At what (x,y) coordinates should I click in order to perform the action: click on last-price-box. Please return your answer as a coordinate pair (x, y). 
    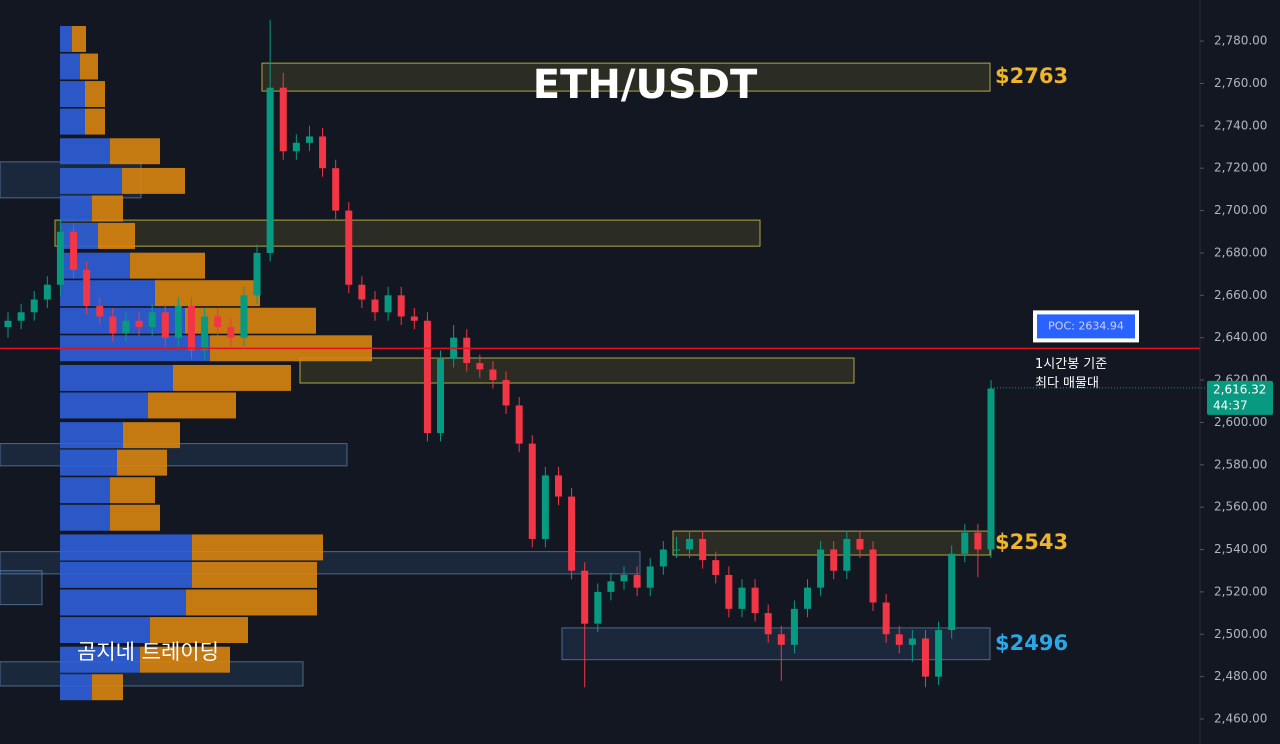
    Looking at the image, I should click on (1240, 397).